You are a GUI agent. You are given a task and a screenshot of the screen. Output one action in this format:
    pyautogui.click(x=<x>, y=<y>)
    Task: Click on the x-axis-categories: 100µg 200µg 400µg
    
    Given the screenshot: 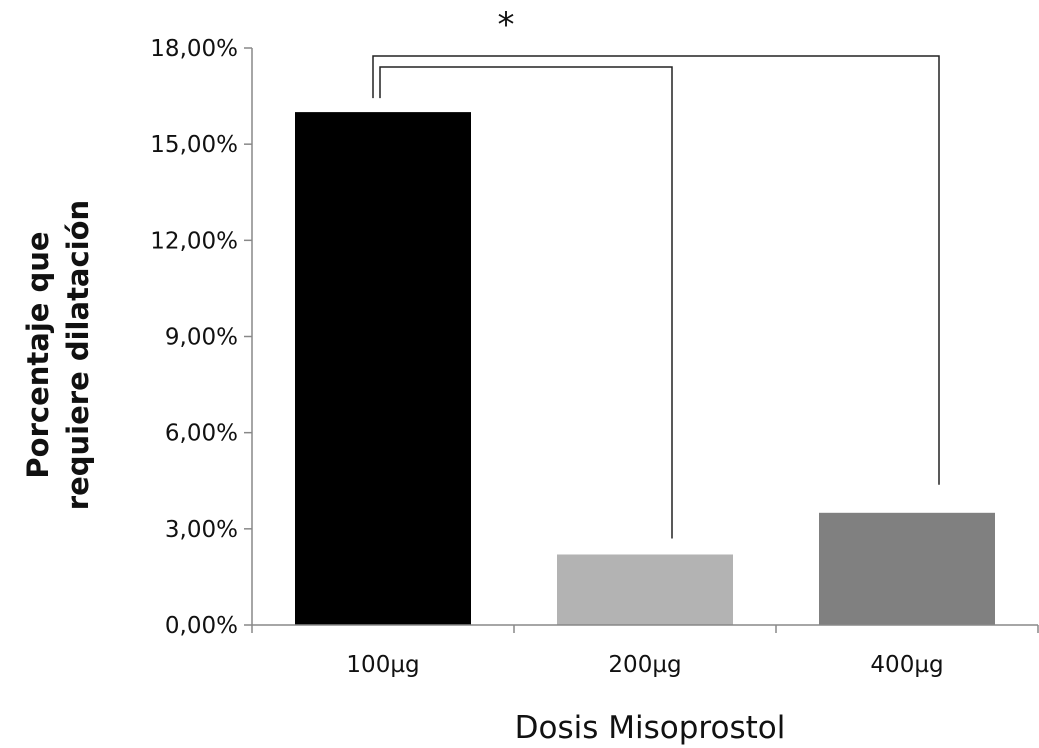 What is the action you would take?
    pyautogui.click(x=644, y=665)
    